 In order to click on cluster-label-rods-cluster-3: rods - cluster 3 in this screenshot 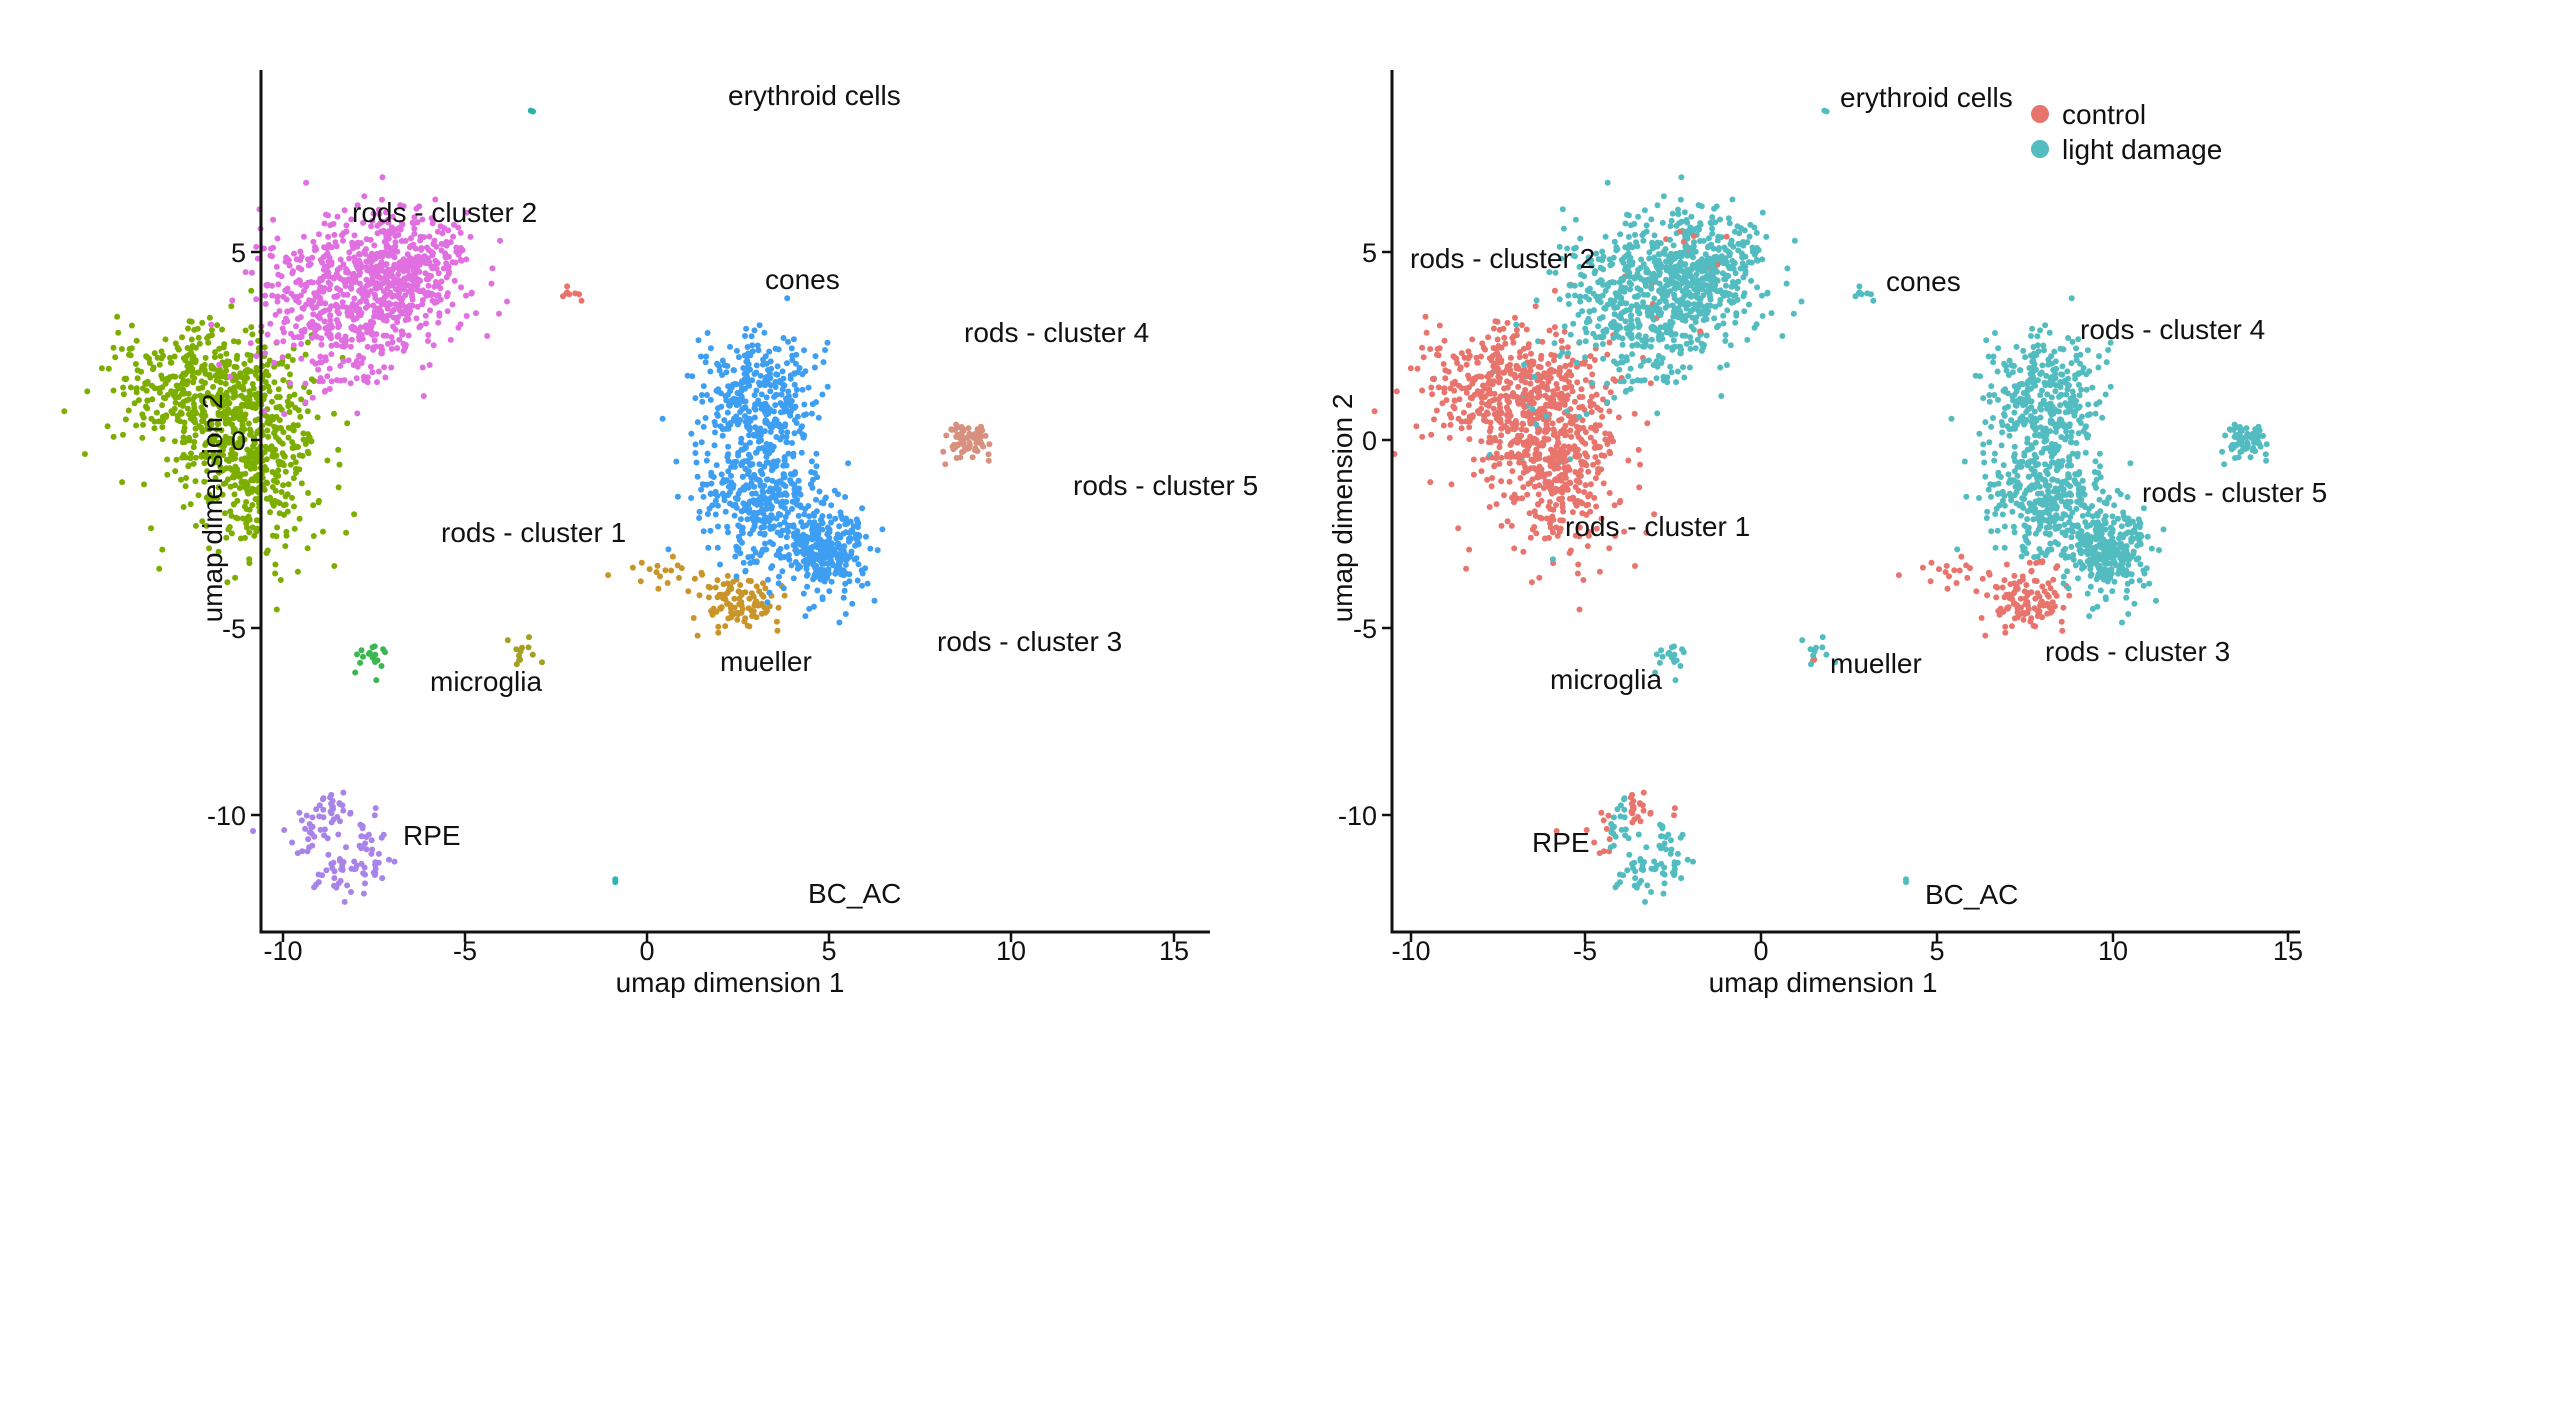, I will do `click(1029, 641)`.